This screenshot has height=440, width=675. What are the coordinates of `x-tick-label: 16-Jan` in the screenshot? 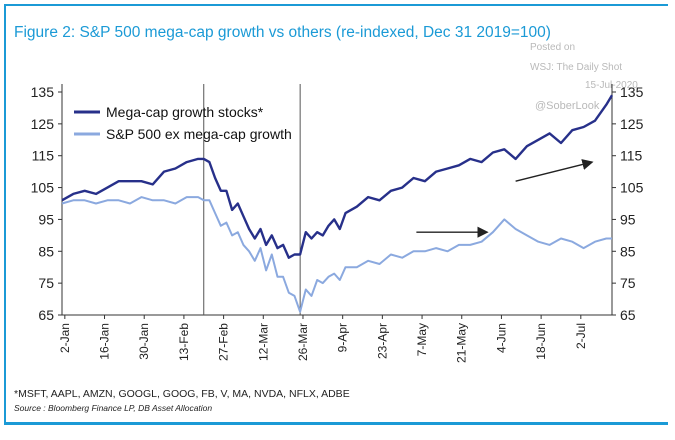 It's located at (105, 341).